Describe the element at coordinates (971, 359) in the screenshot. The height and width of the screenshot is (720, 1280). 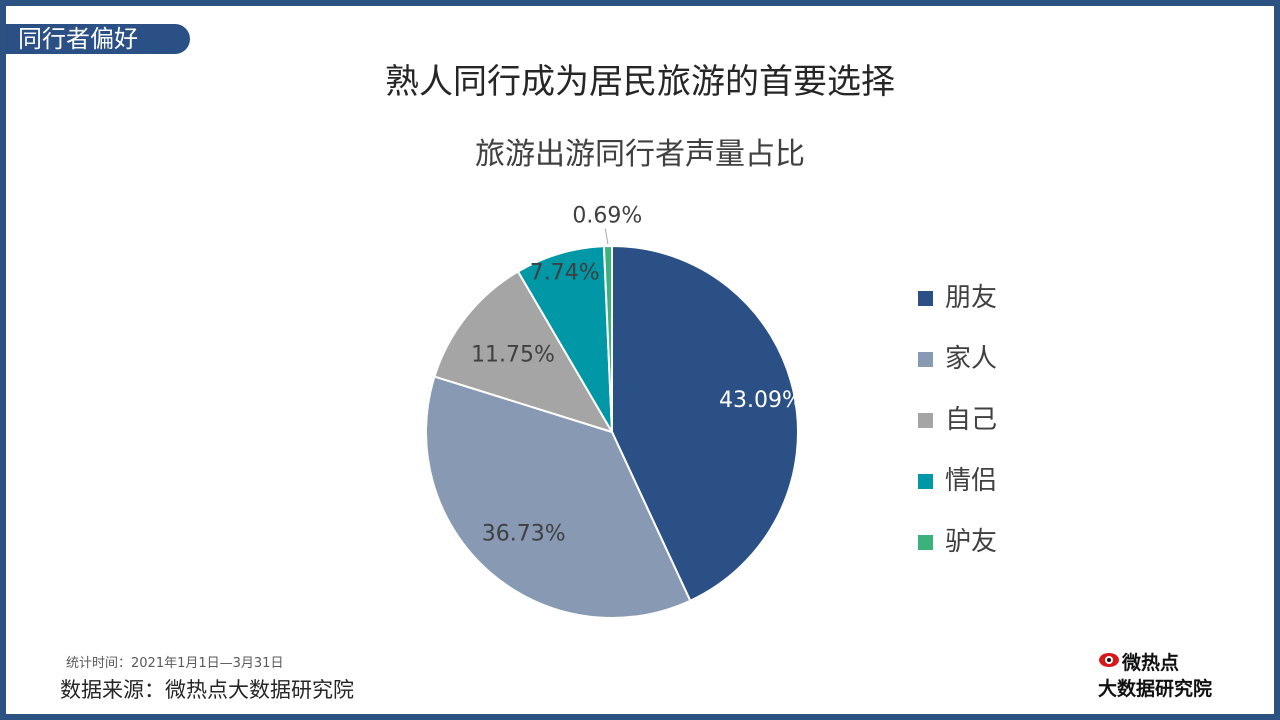
I see `legend-label: 家人` at that location.